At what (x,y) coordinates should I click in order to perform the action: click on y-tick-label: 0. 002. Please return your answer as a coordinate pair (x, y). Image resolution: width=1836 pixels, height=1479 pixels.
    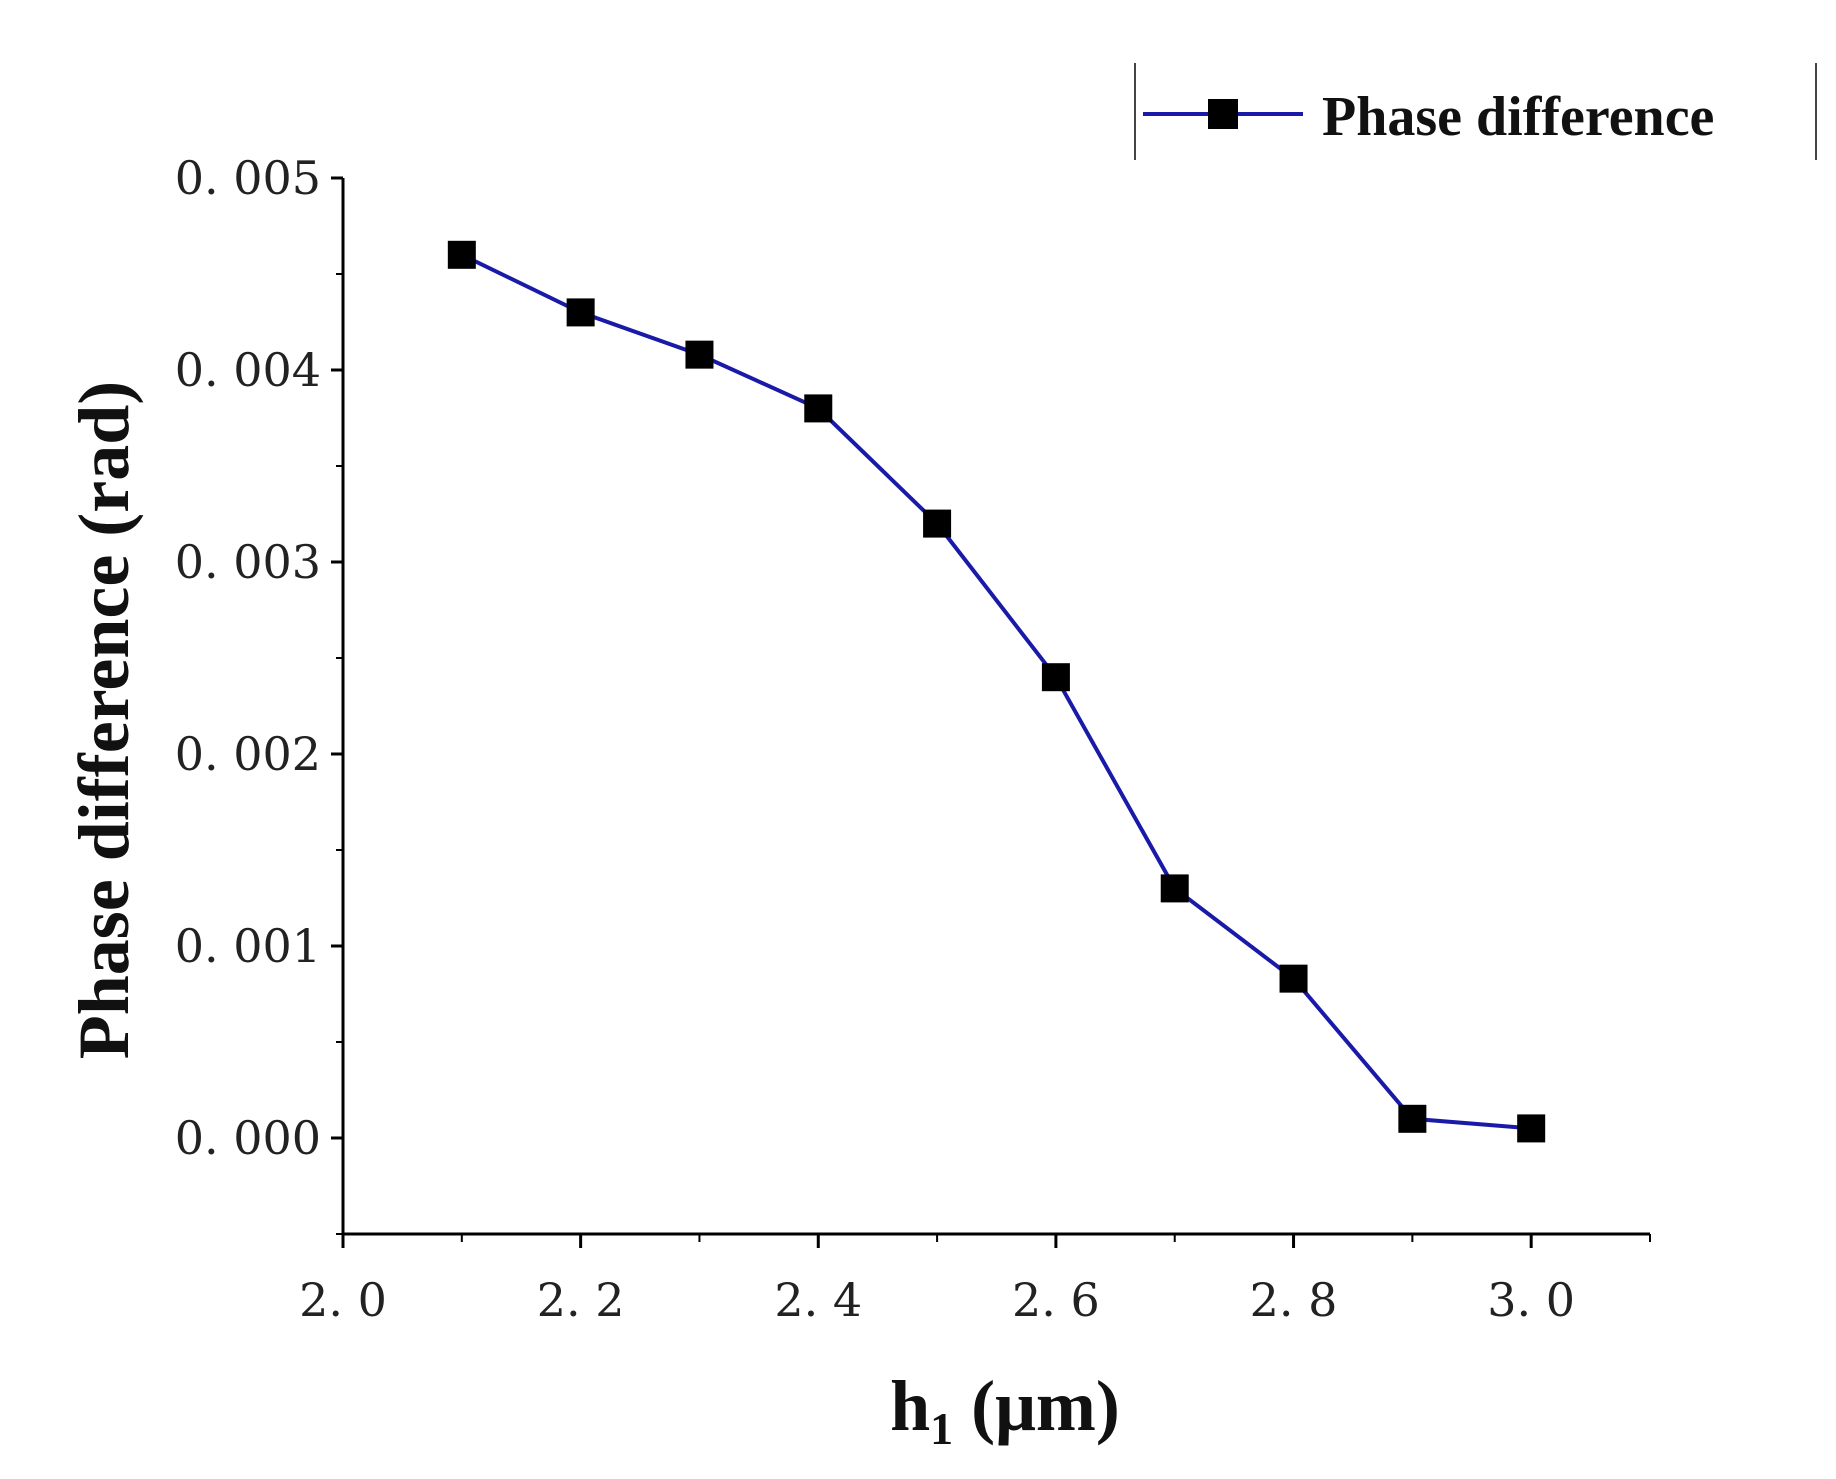
    Looking at the image, I should click on (248, 754).